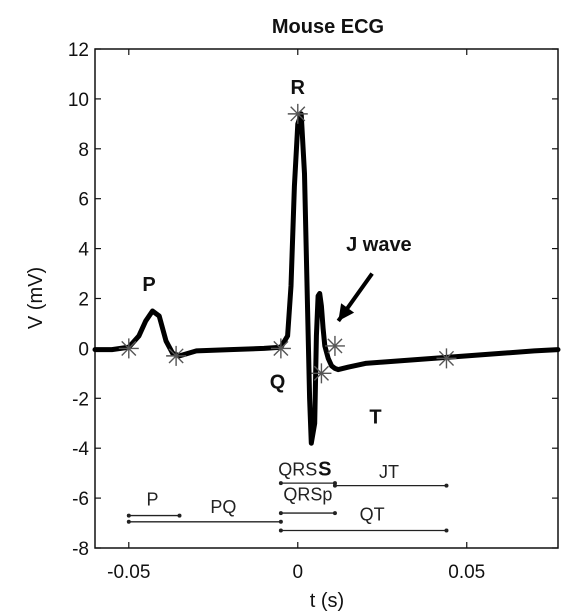 The width and height of the screenshot is (568, 616). What do you see at coordinates (327, 601) in the screenshot?
I see `x-axis-label: t (s)` at bounding box center [327, 601].